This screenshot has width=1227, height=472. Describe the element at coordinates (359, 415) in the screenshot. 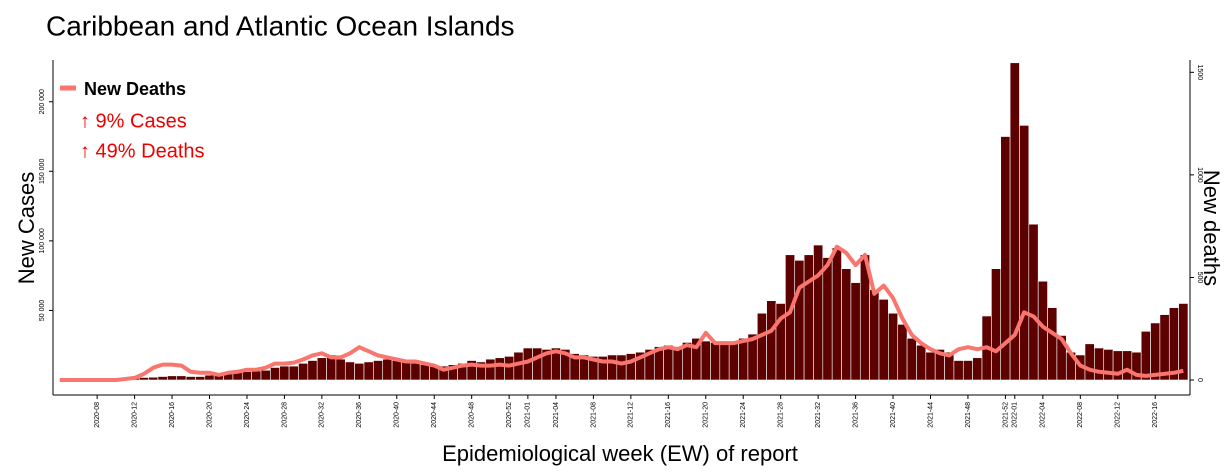

I see `x-tick-label: 2020-36` at that location.